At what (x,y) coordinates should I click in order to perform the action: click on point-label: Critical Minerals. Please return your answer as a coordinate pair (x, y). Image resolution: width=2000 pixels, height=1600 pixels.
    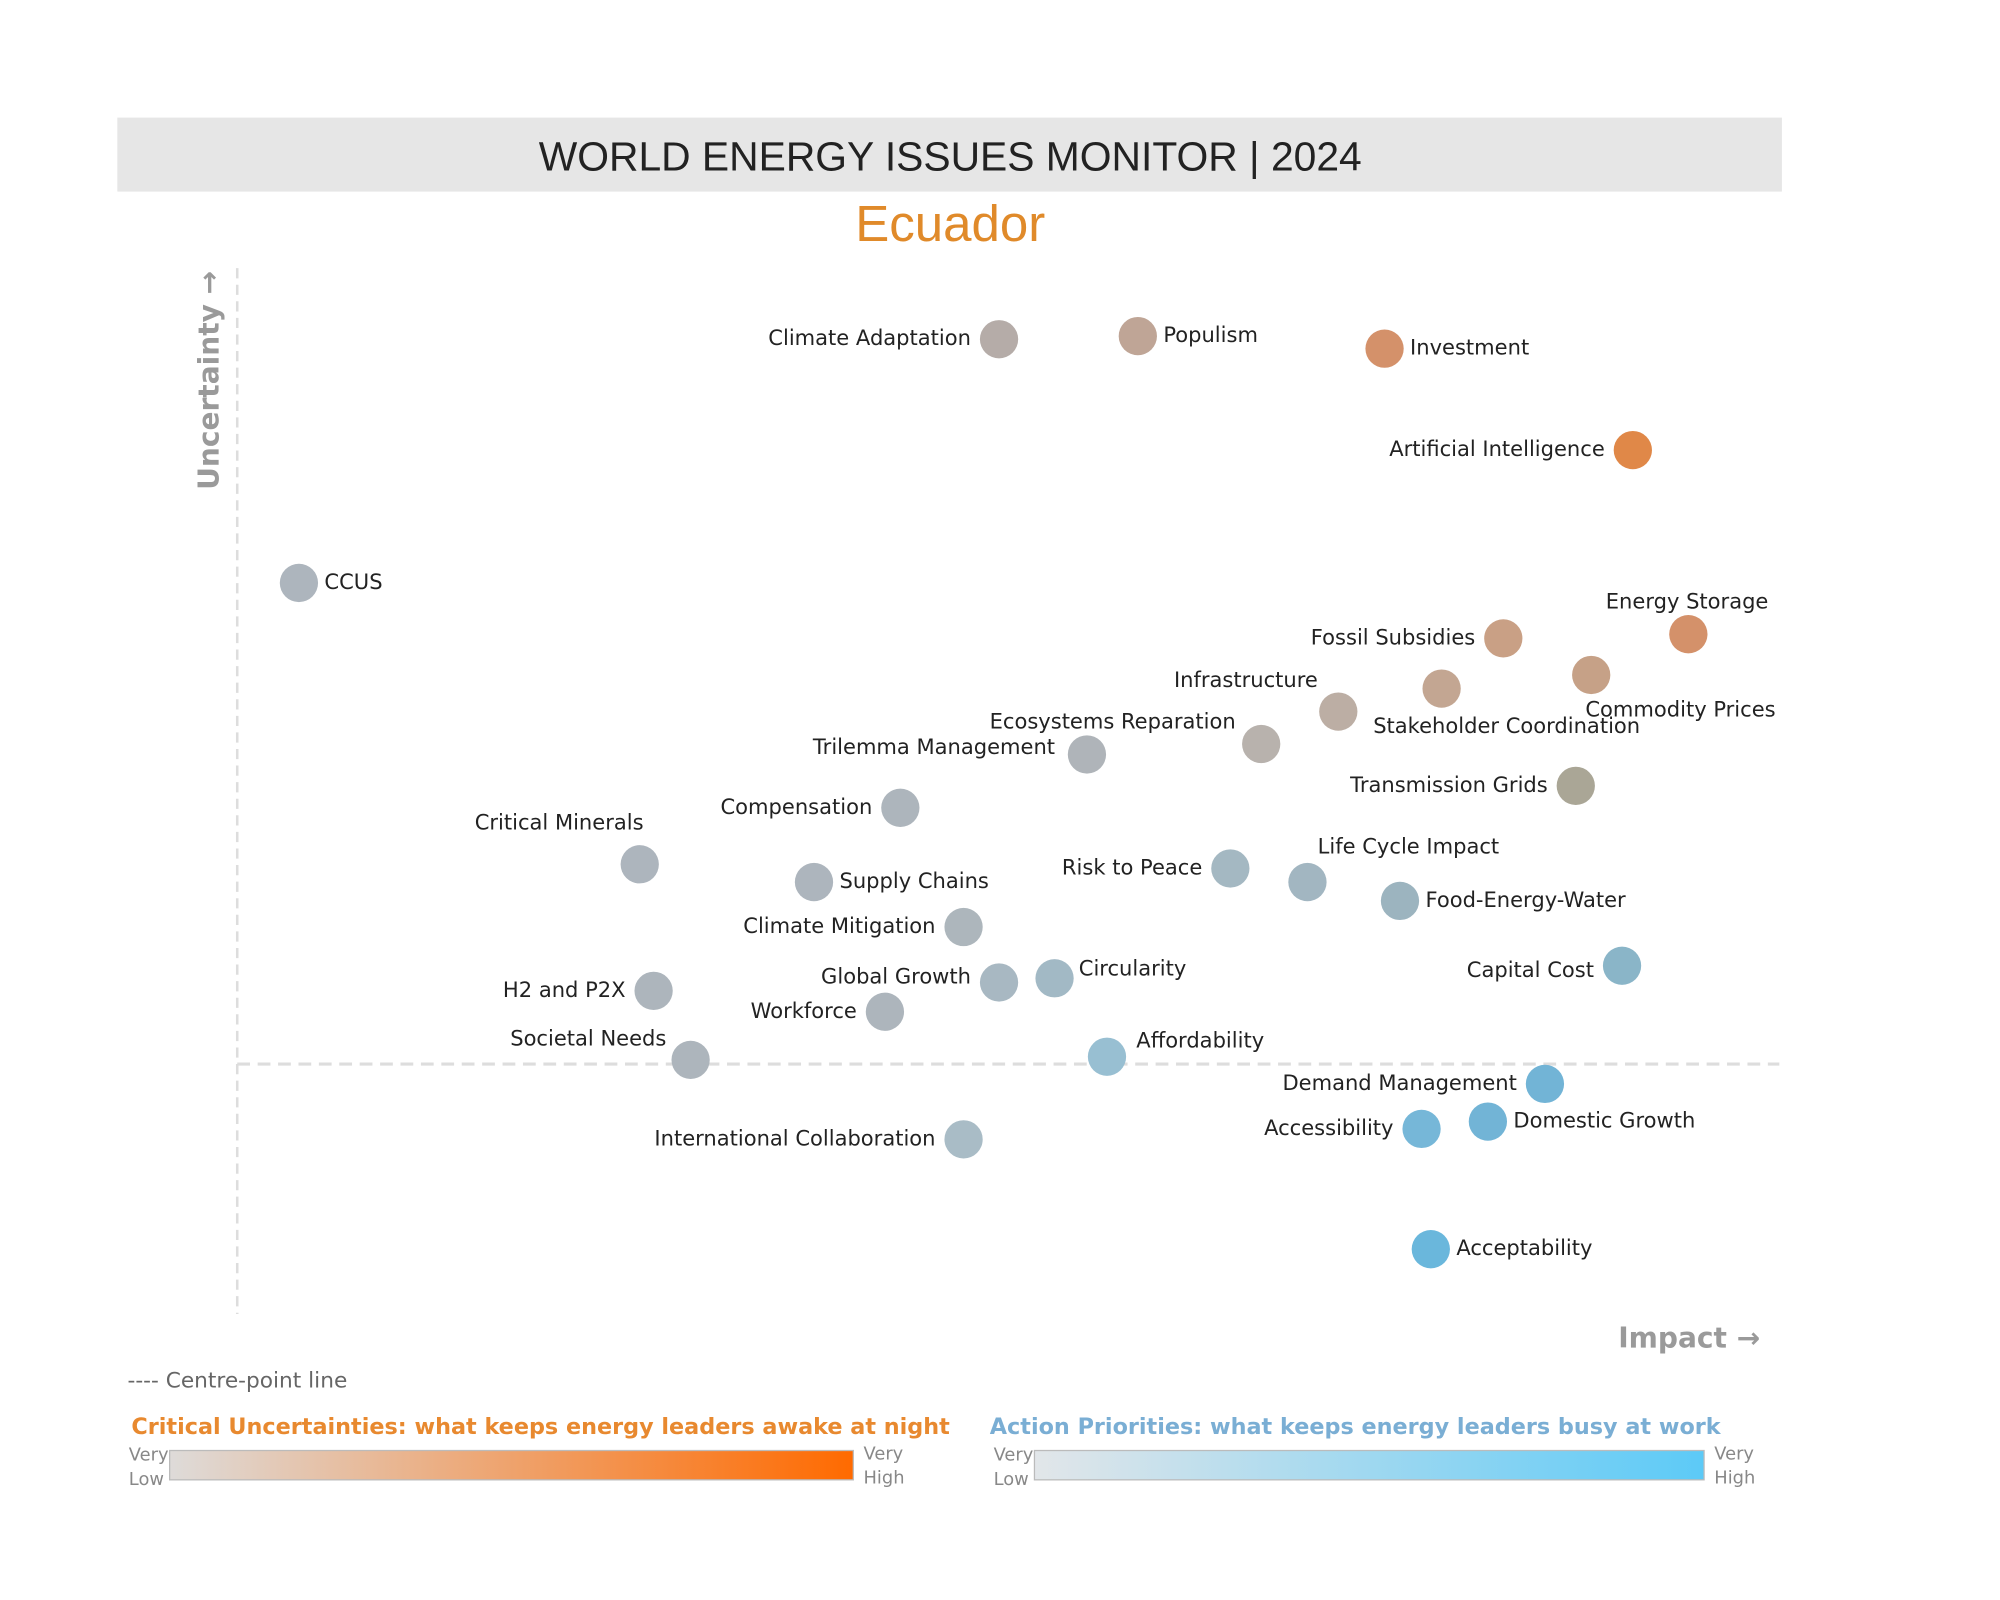
    Looking at the image, I should click on (559, 821).